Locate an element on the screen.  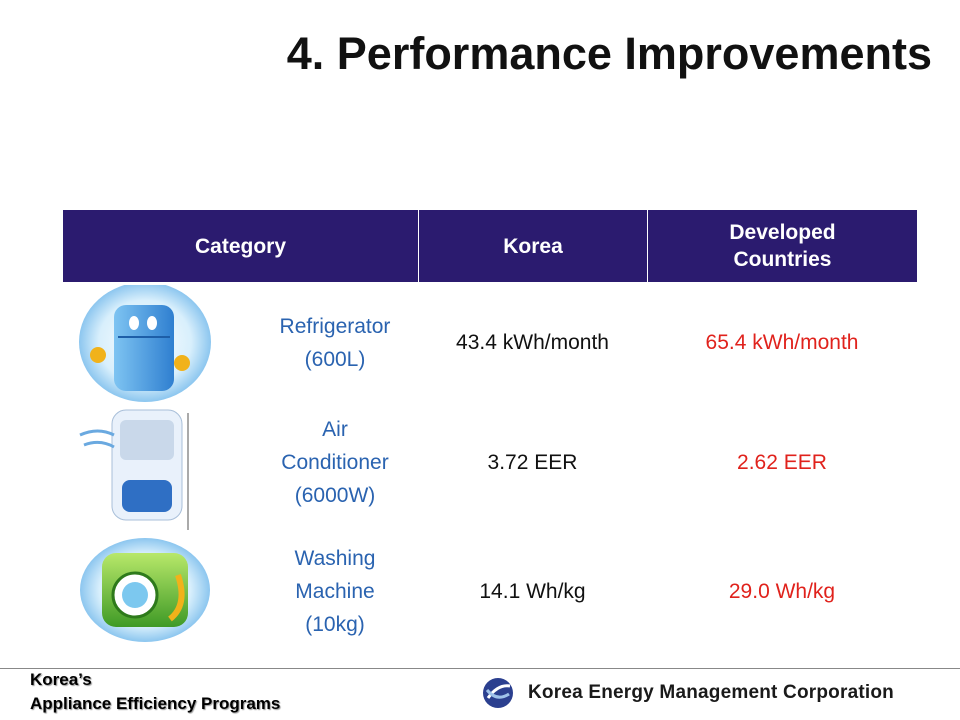
column-header: Korea is located at coordinates (533, 246).